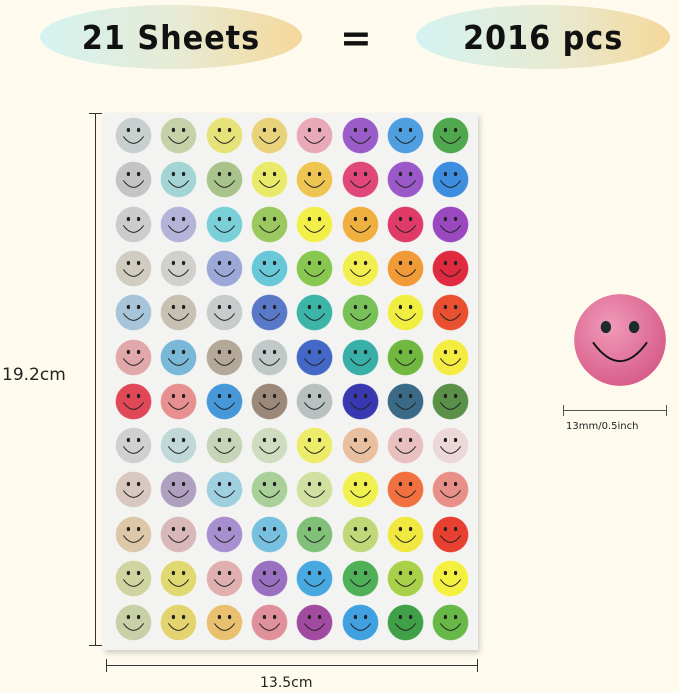 The height and width of the screenshot is (693, 679). I want to click on width-dimension-line, so click(292, 665).